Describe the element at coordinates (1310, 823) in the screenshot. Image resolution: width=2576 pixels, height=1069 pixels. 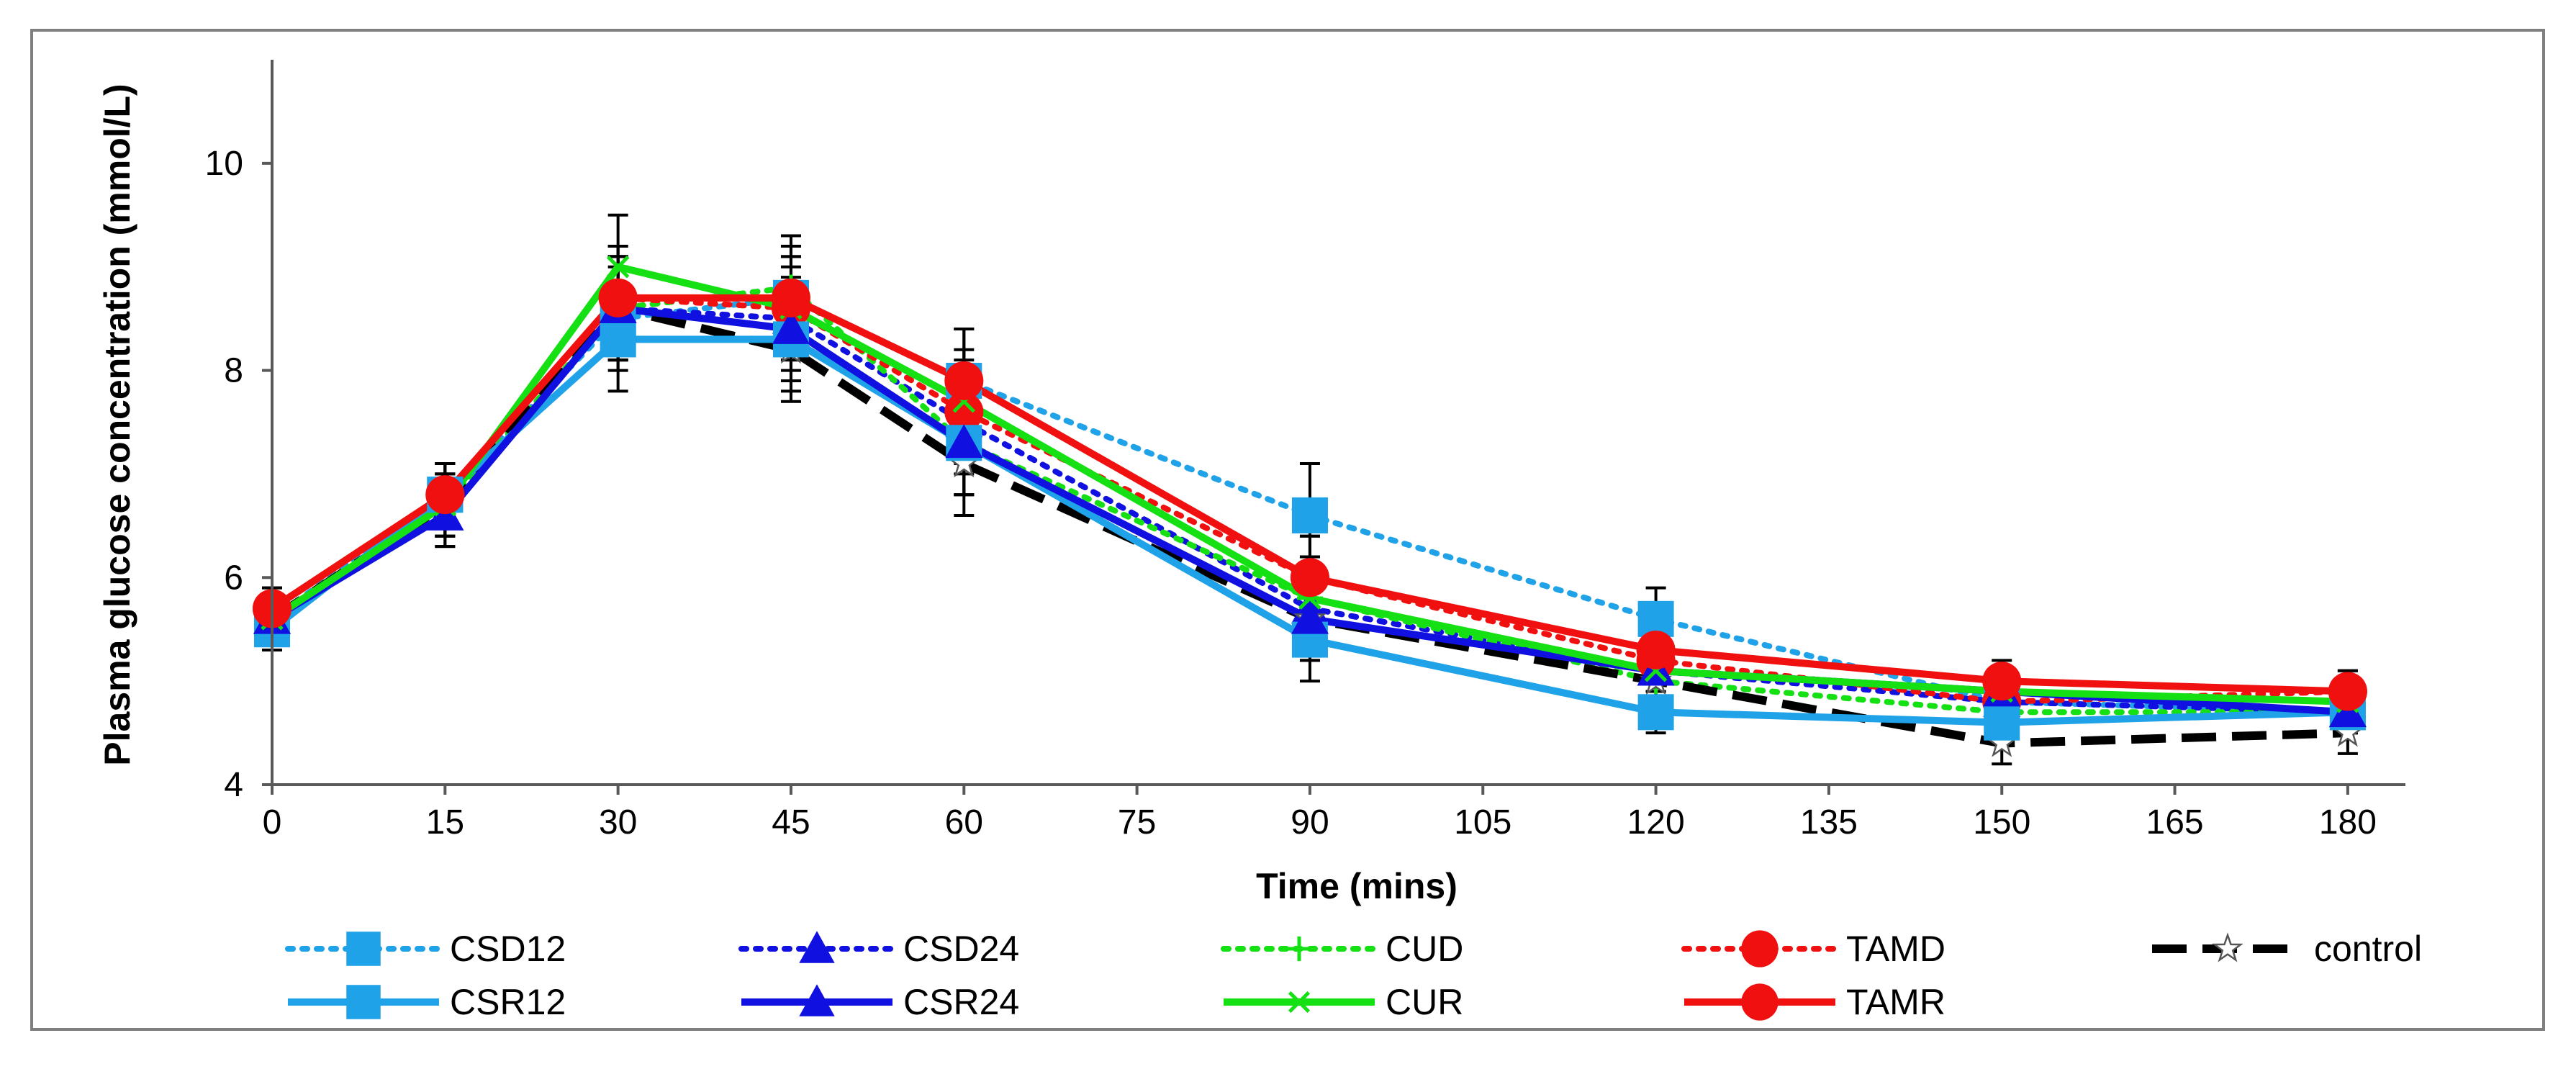
I see `x-tick-label: 90` at that location.